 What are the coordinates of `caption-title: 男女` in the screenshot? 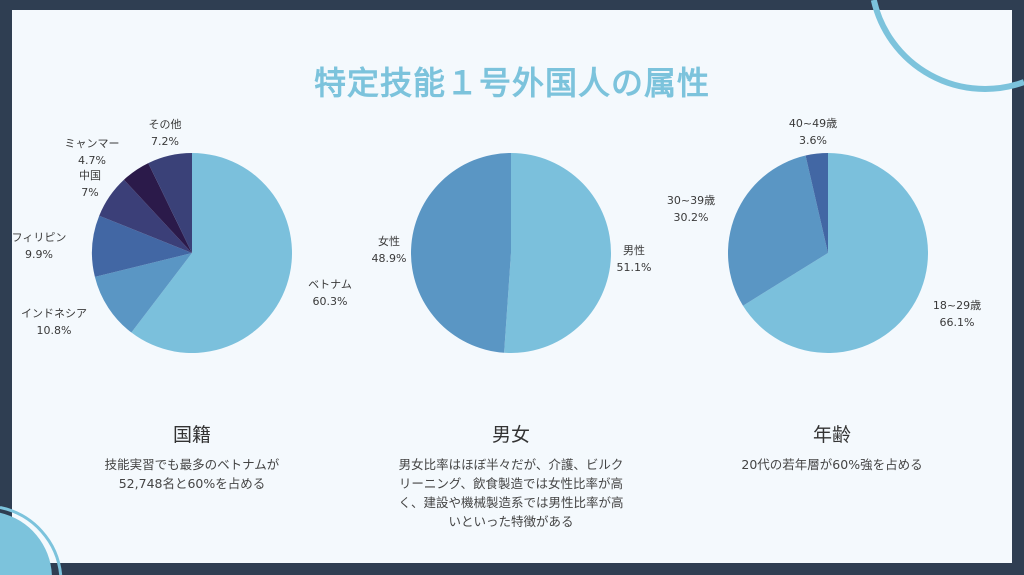 It's located at (510, 435).